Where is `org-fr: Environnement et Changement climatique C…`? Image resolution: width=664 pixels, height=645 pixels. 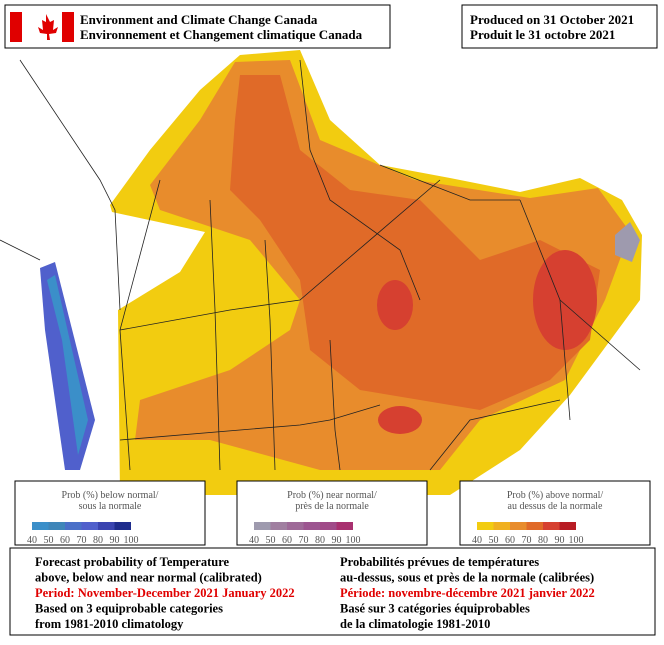
org-fr: Environnement et Changement climatique C… is located at coordinates (221, 34).